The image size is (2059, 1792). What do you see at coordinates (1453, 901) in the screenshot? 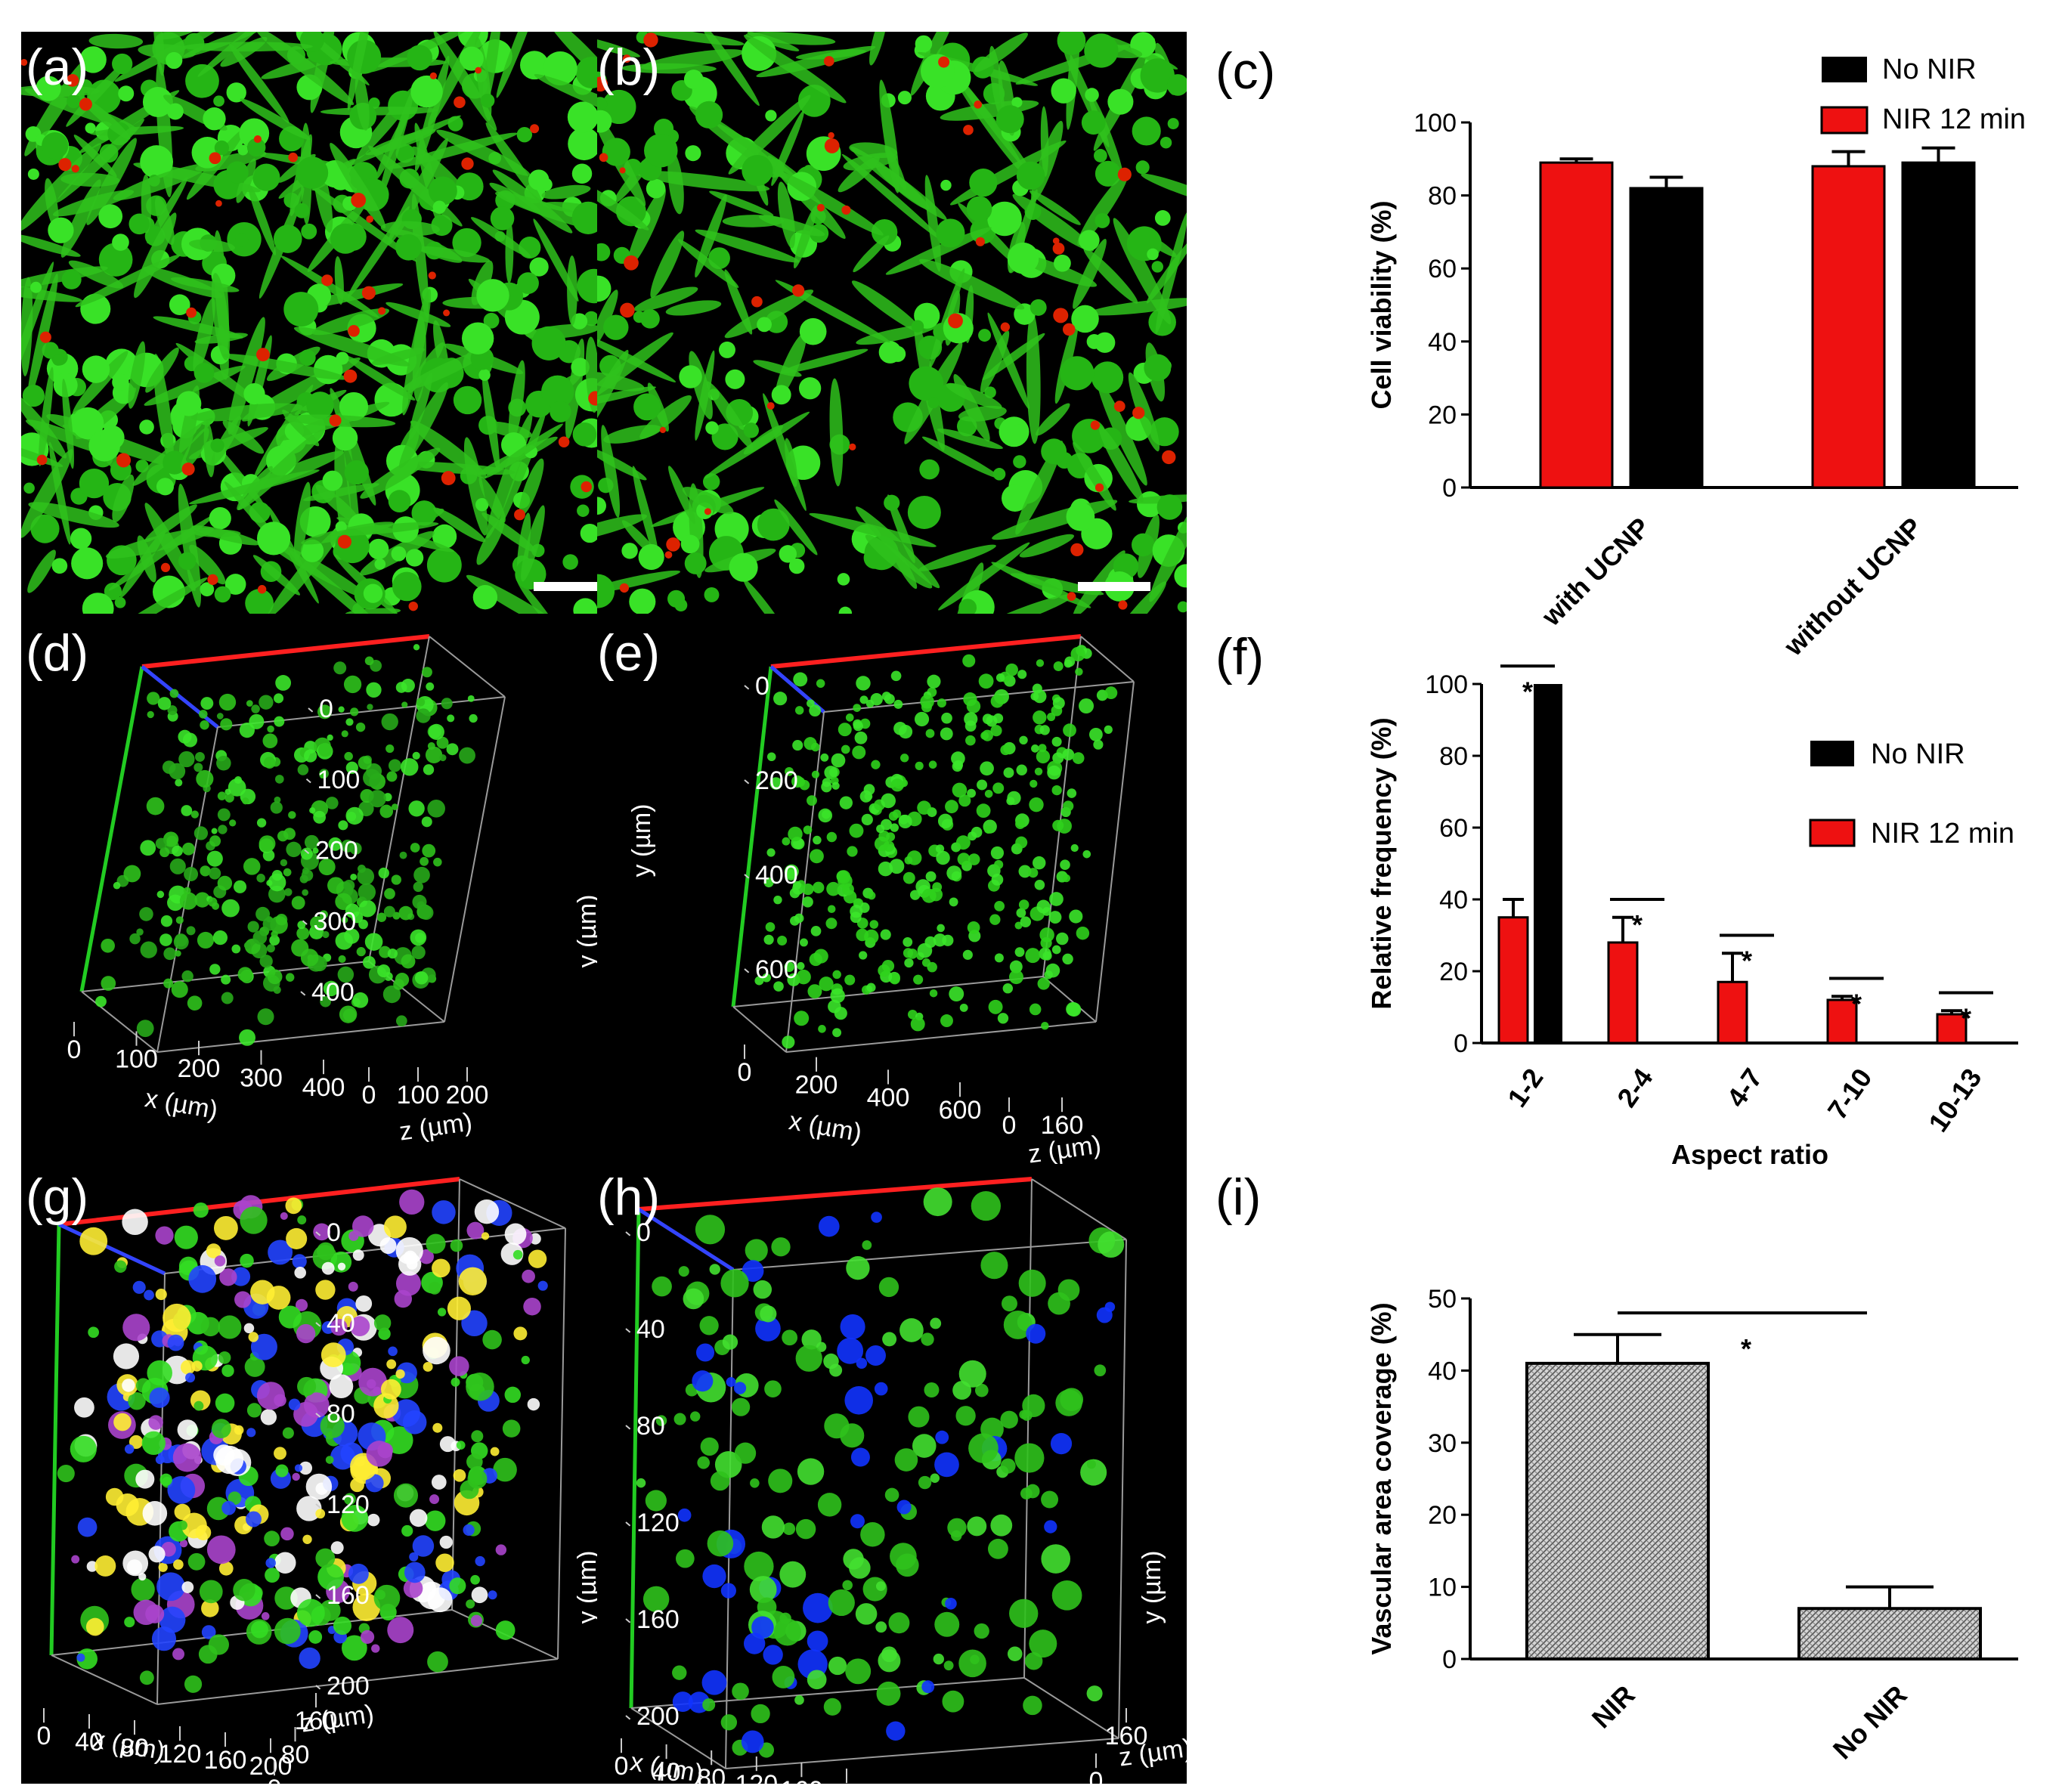
I see `y-tick-label: 40` at bounding box center [1453, 901].